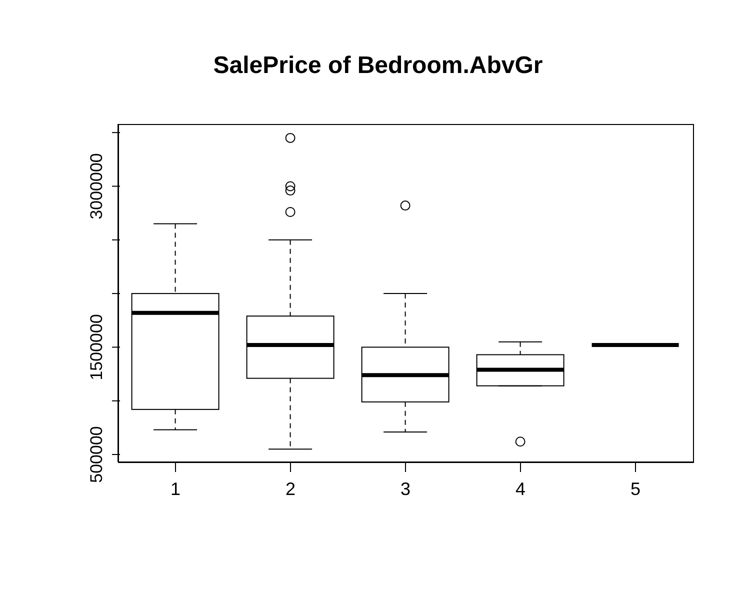  I want to click on x-tick-label: 3, so click(405, 488).